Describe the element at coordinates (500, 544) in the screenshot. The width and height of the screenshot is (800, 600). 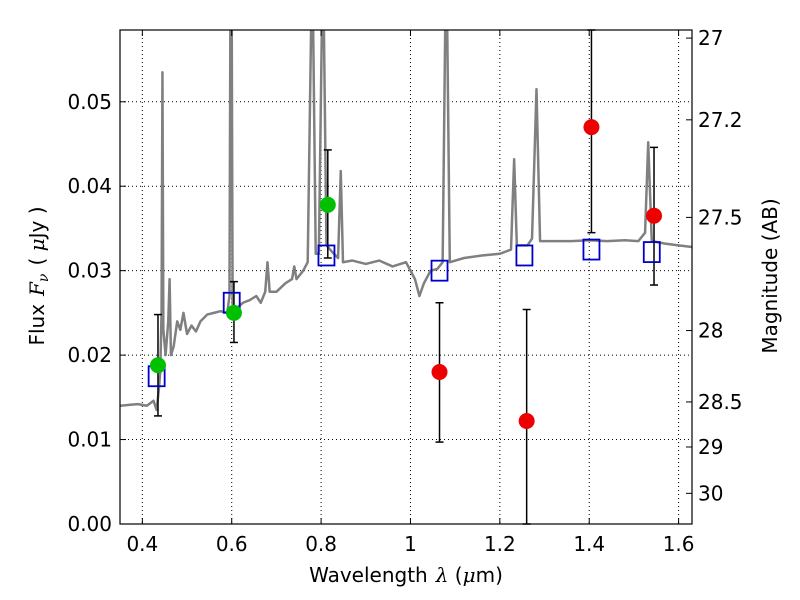
I see `x-tick-label: 1.2` at that location.